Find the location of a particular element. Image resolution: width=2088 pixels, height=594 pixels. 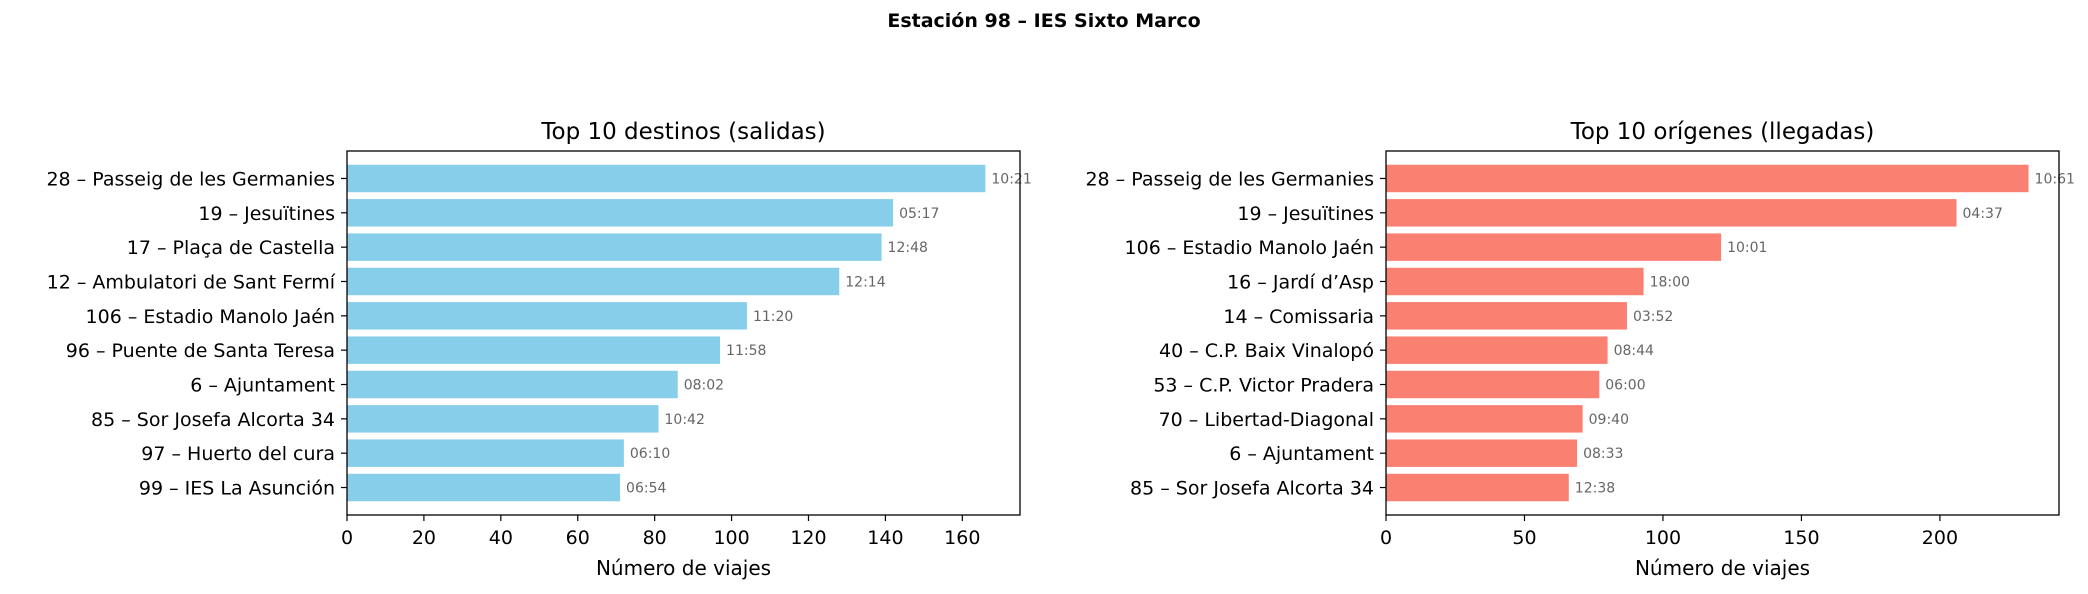

left-category-label: 6 – Ajuntament is located at coordinates (262, 386).